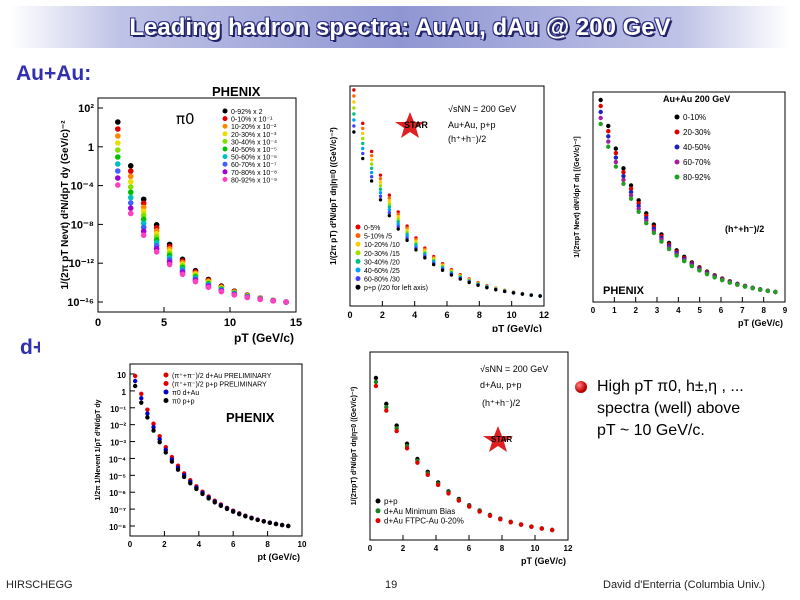 This screenshot has width=800, height=600. What do you see at coordinates (472, 125) in the screenshot?
I see `header-system: Au+Au, p+p` at bounding box center [472, 125].